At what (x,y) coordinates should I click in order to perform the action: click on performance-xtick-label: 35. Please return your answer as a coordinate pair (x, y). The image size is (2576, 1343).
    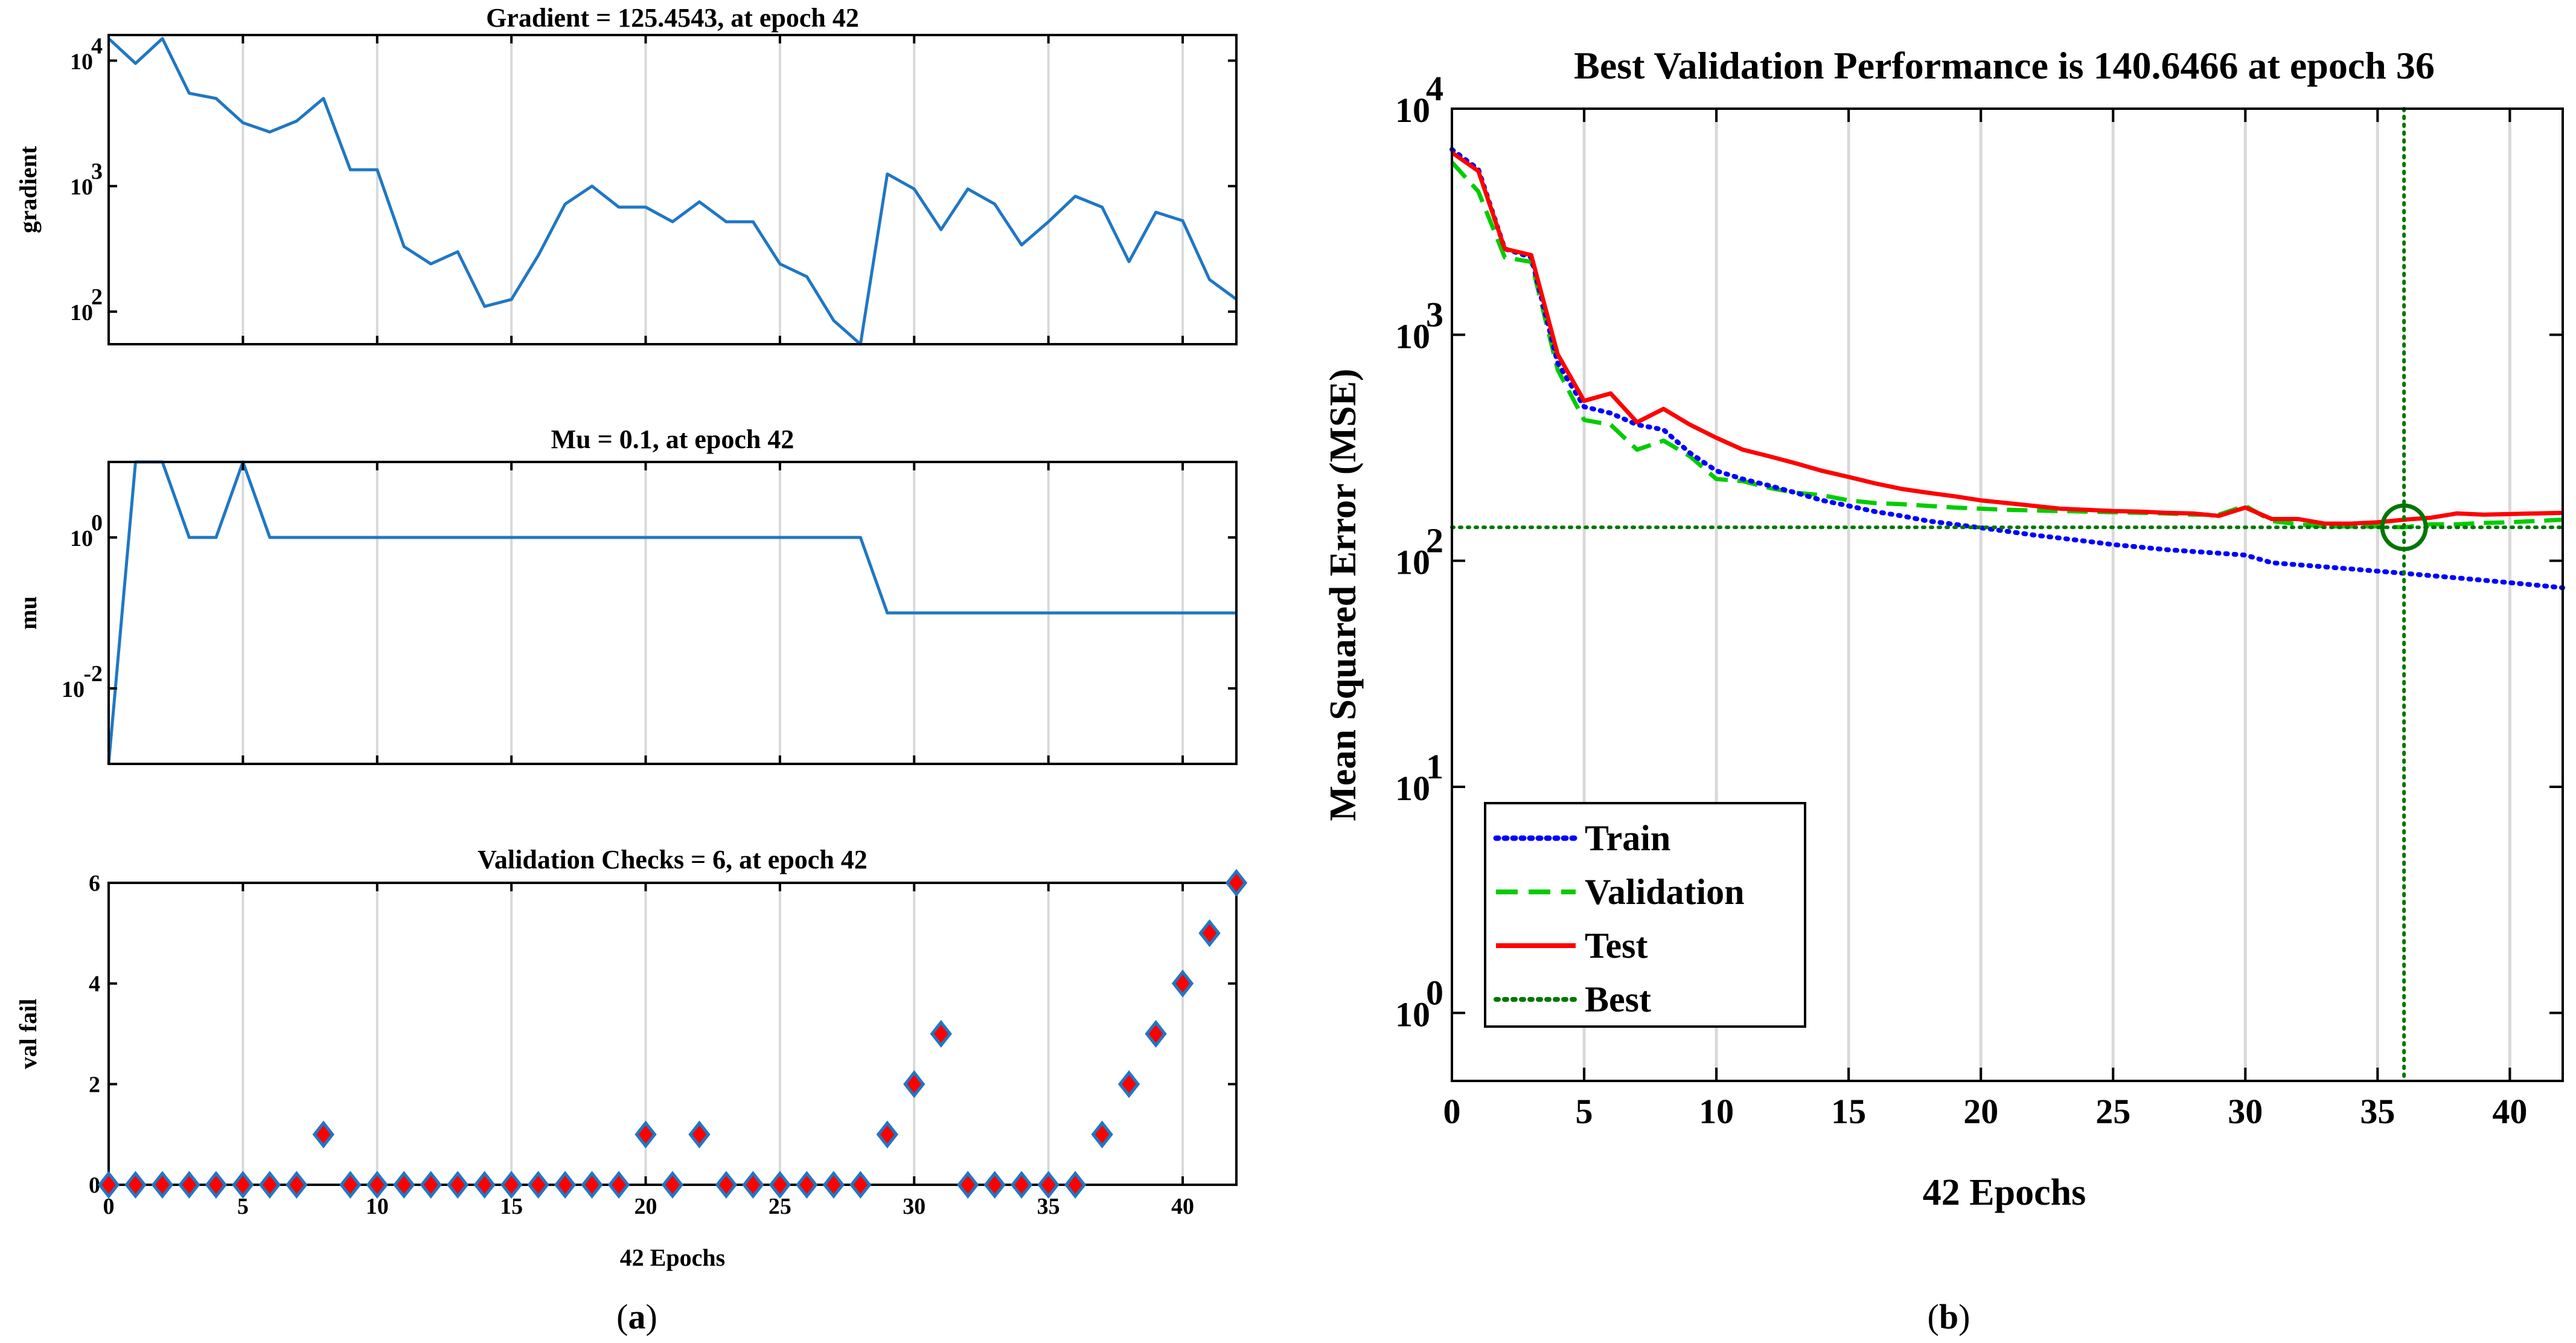
    Looking at the image, I should click on (2377, 1111).